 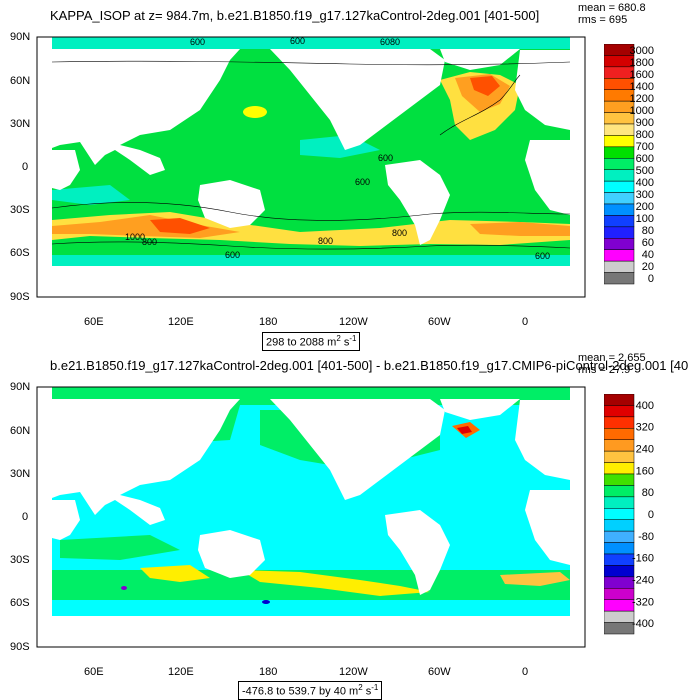 What do you see at coordinates (642, 63) in the screenshot?
I see `colorbar-label: 1800` at bounding box center [642, 63].